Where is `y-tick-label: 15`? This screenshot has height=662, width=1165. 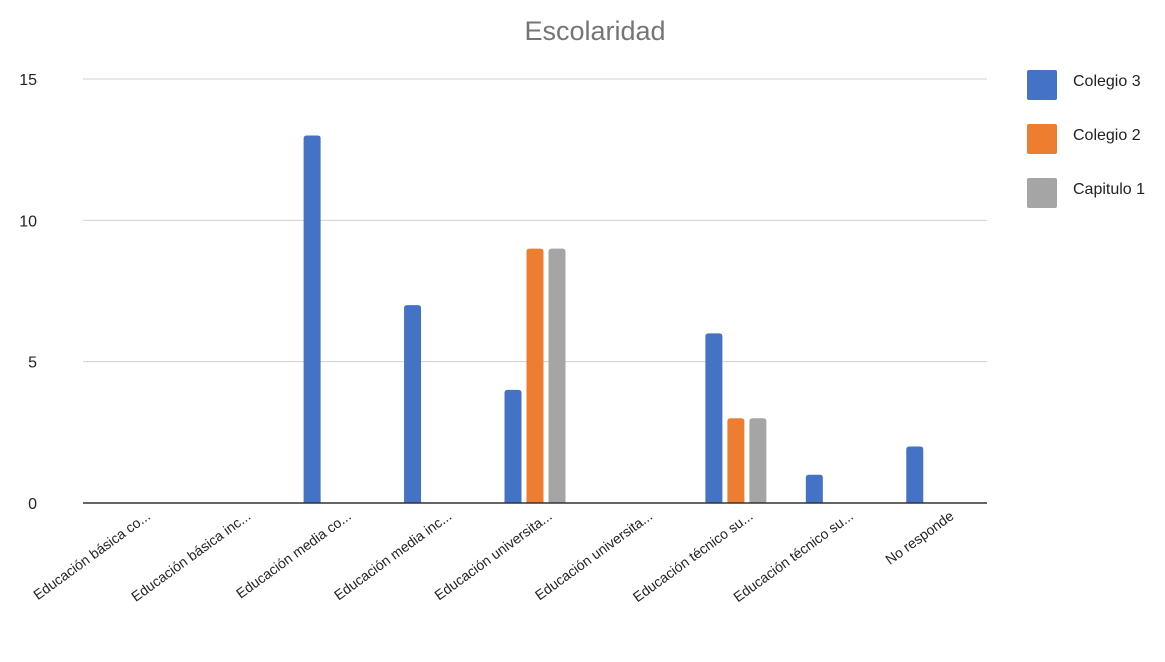 y-tick-label: 15 is located at coordinates (28, 80).